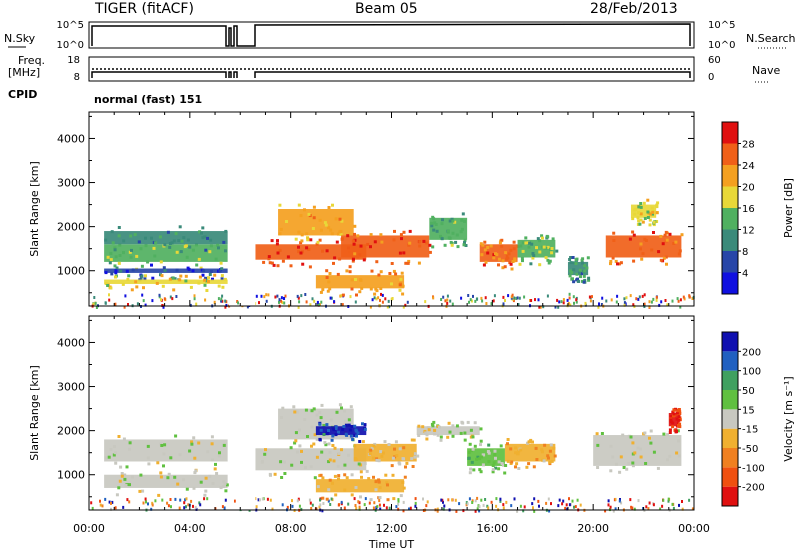  What do you see at coordinates (753, 488) in the screenshot?
I see `colorbar-tick-label: -200` at bounding box center [753, 488].